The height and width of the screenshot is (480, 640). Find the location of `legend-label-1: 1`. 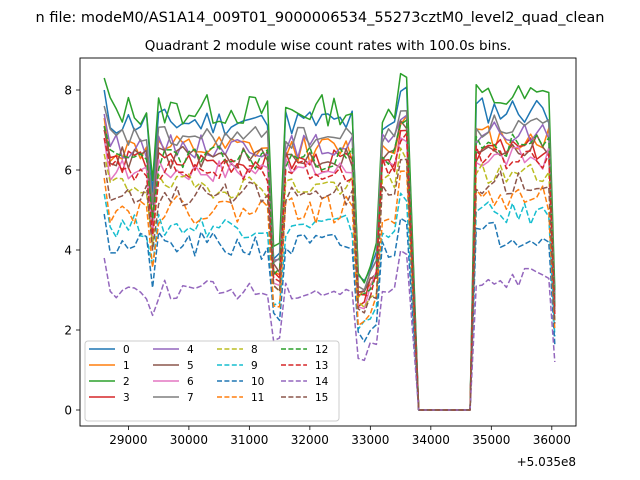

legend-label-1: 1 is located at coordinates (126, 366).